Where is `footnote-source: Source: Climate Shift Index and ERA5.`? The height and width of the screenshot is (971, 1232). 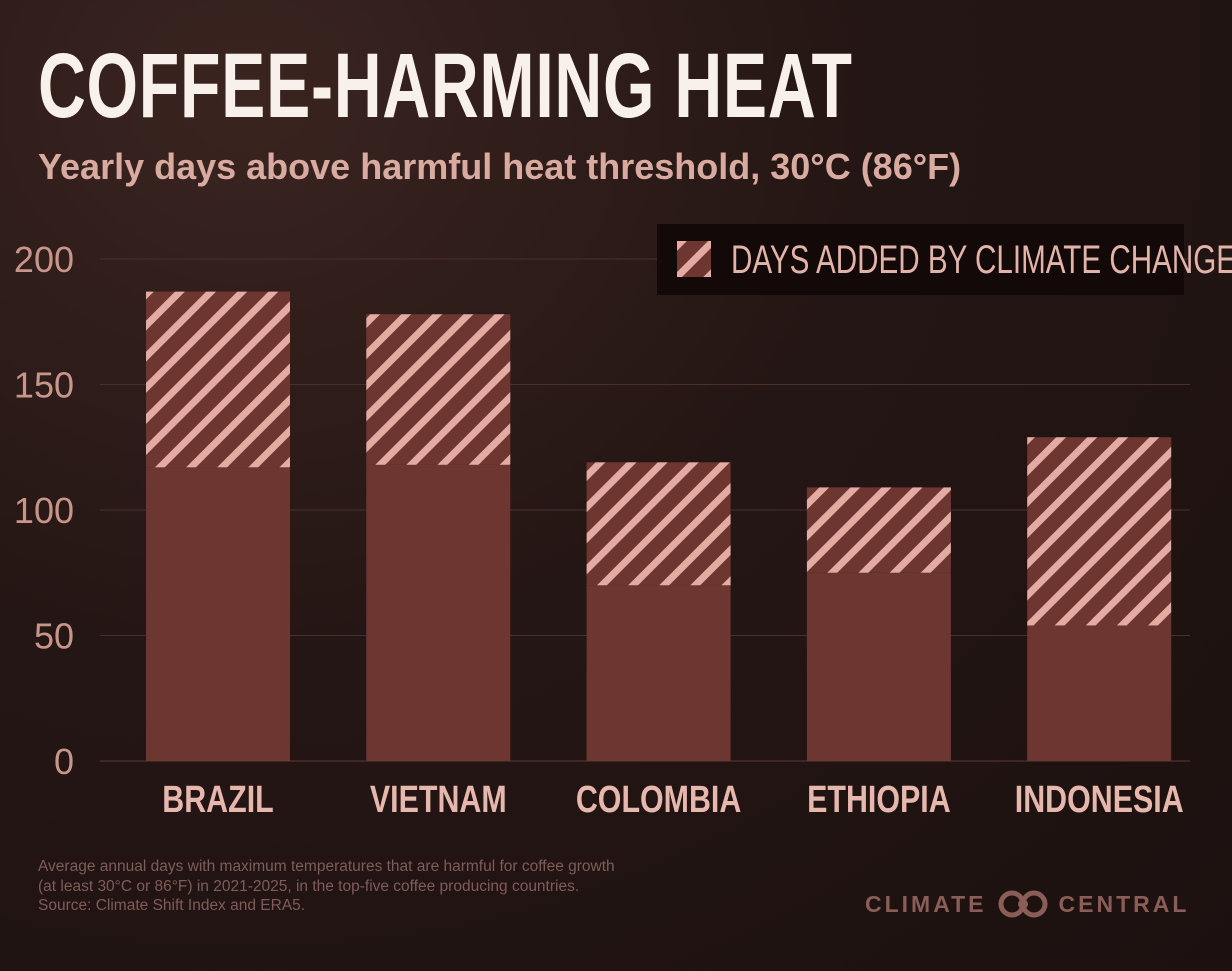
footnote-source: Source: Climate Shift Index and ERA5. is located at coordinates (172, 905).